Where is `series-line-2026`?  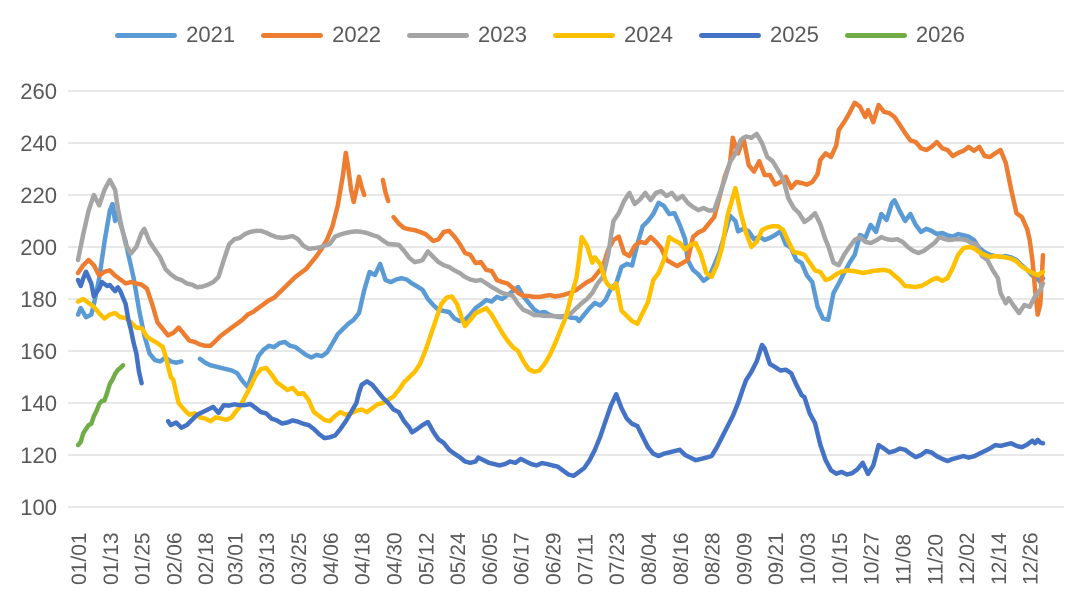 series-line-2026 is located at coordinates (100, 405).